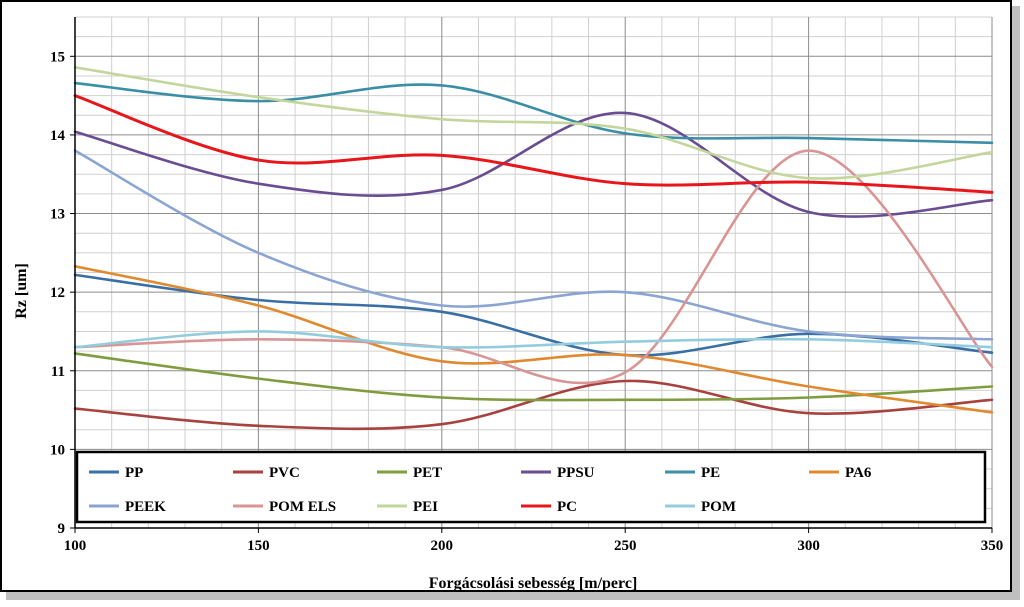 This screenshot has height=607, width=1024. What do you see at coordinates (808, 546) in the screenshot?
I see `x-tick-label: 300` at bounding box center [808, 546].